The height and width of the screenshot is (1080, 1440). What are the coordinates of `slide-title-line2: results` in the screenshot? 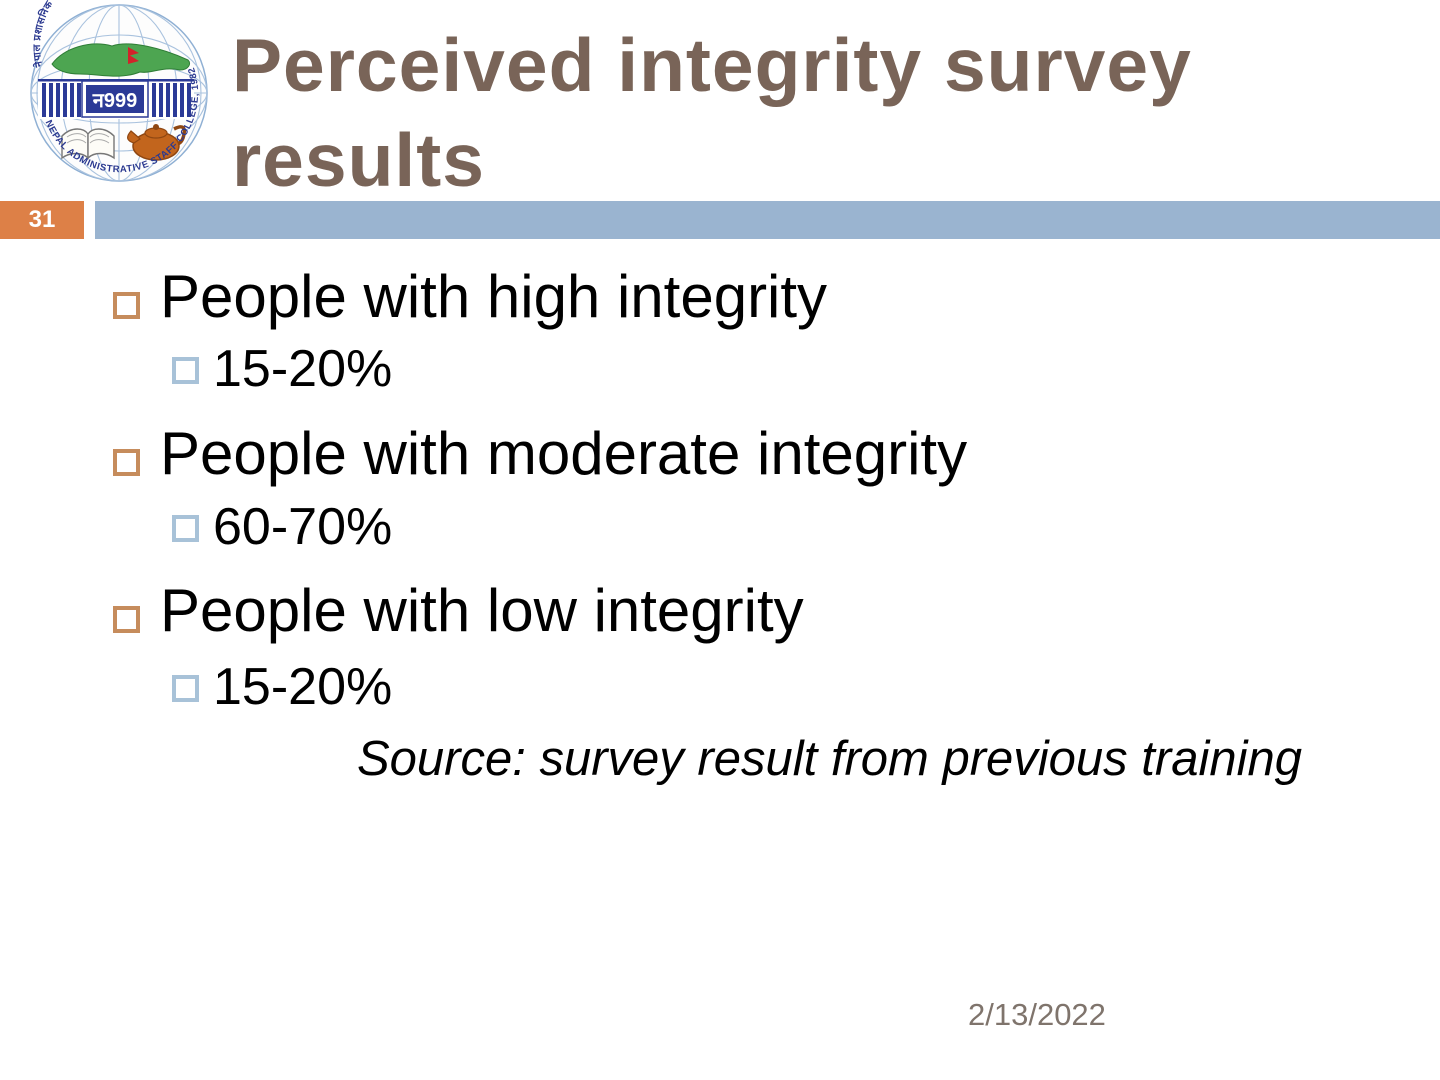 It's located at (358, 160).